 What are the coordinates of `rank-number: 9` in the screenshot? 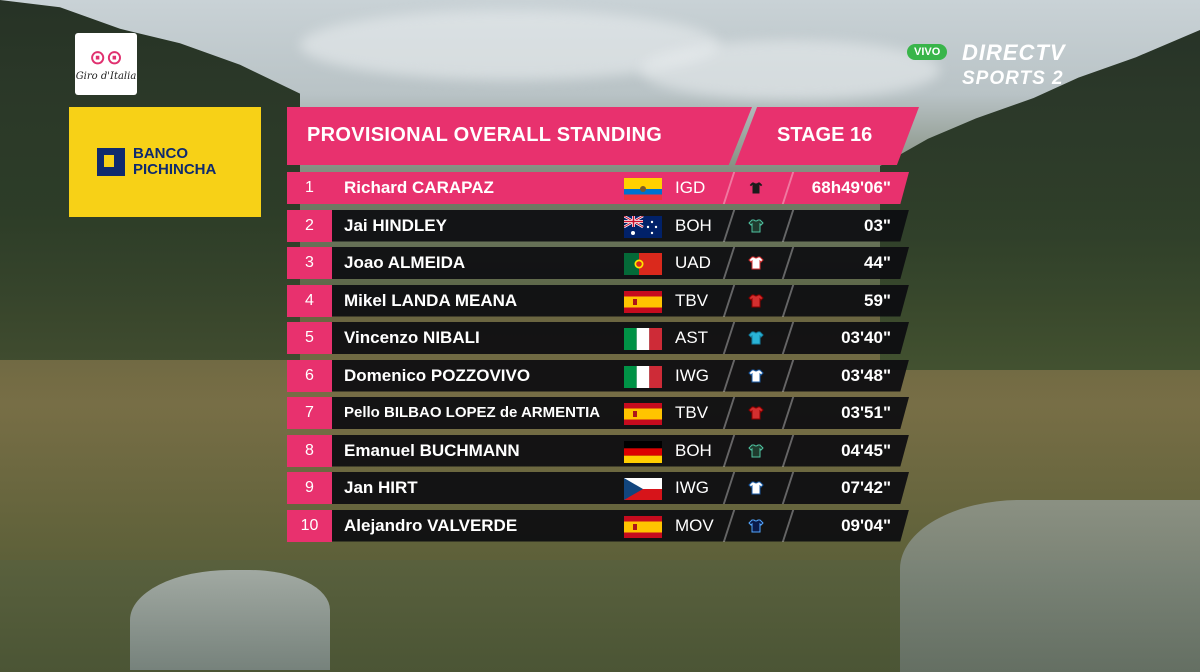 It's located at (309, 488).